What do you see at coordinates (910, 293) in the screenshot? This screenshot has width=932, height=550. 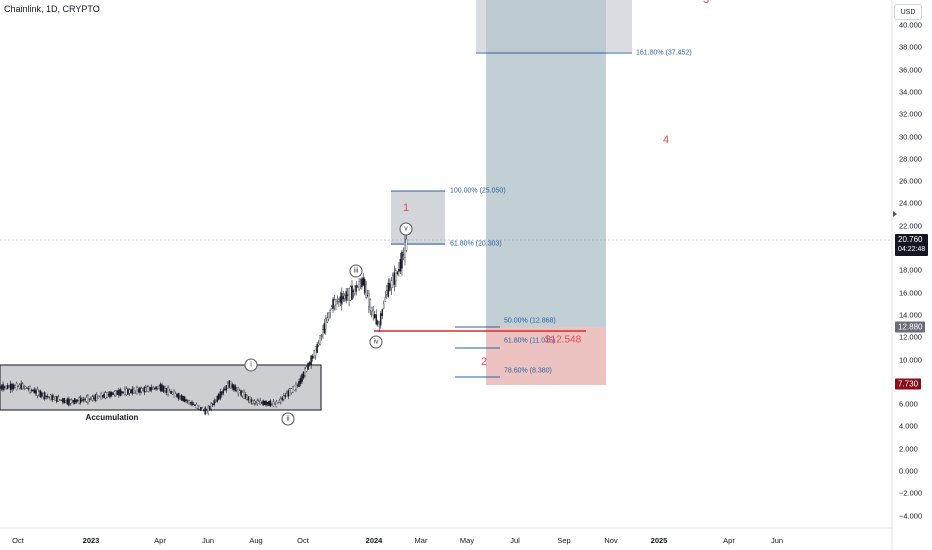 I see `y-tick-label: 16.000` at bounding box center [910, 293].